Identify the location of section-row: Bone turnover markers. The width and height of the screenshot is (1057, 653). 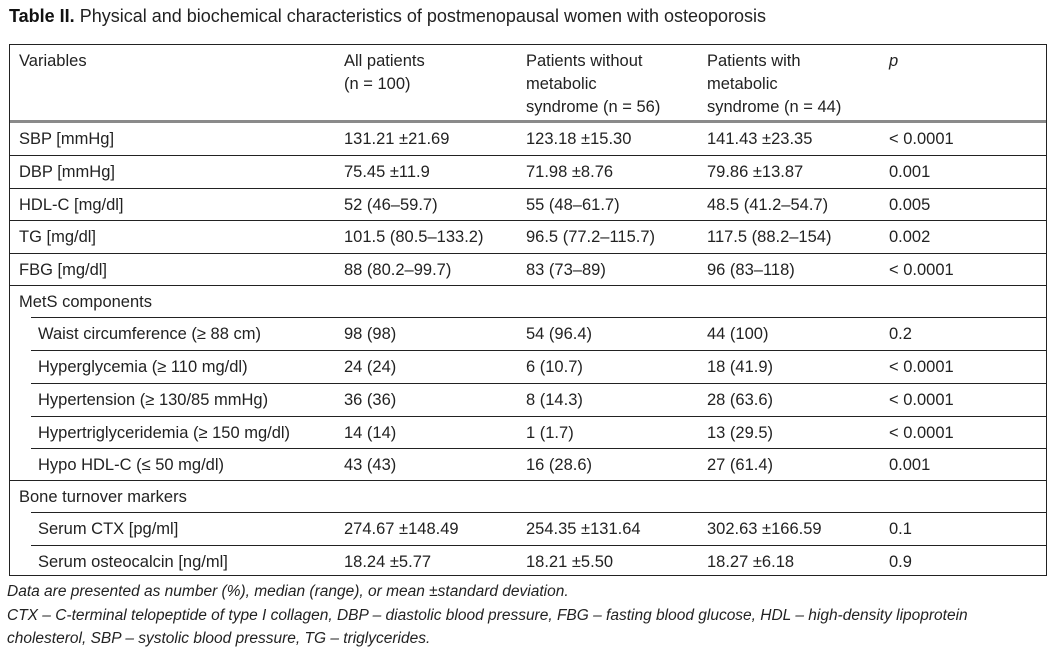
(528, 497).